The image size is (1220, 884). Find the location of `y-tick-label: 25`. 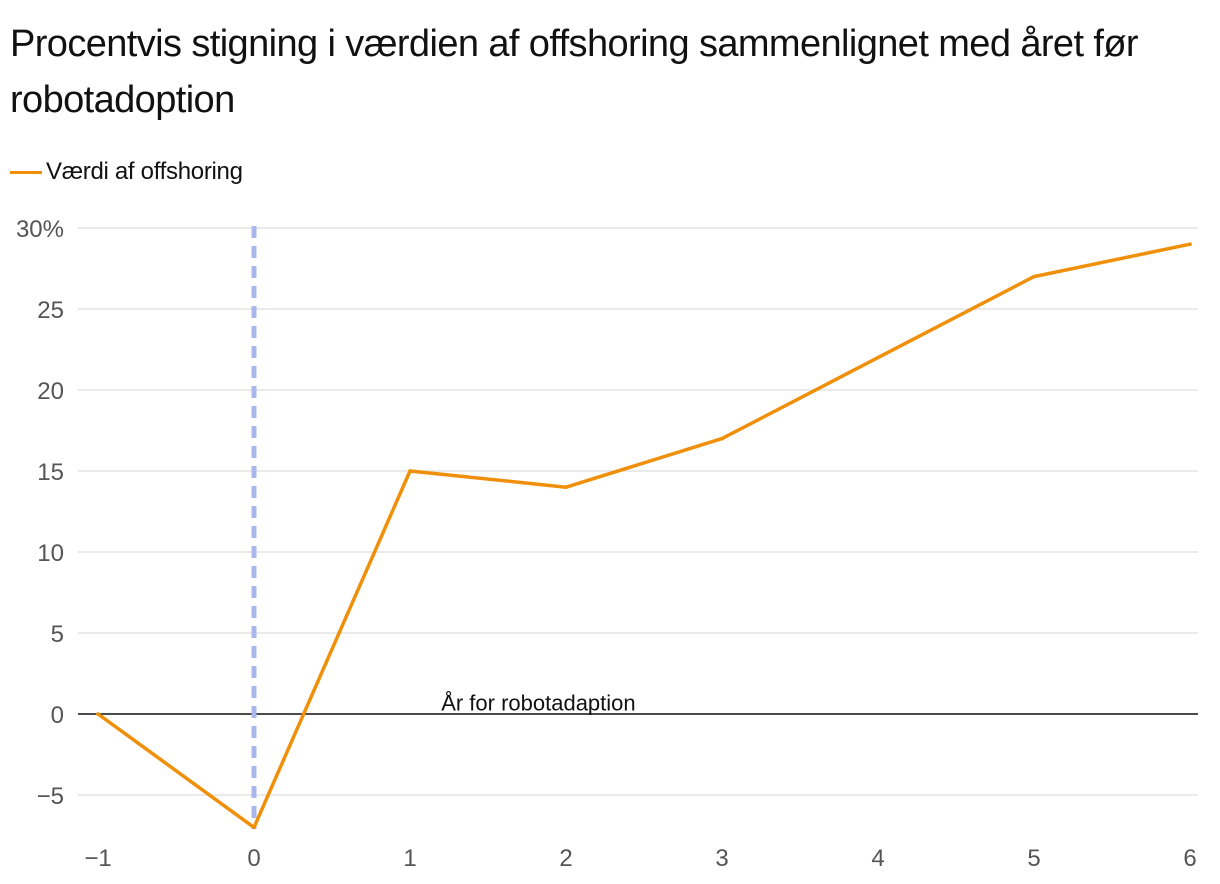

y-tick-label: 25 is located at coordinates (50, 310).